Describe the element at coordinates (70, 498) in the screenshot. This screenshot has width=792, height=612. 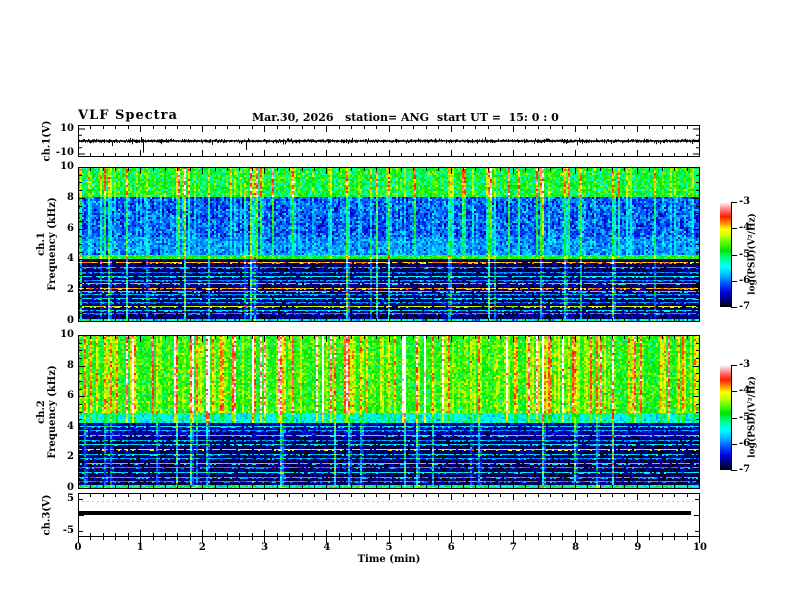
I see `ch3-ytick-max: 5` at that location.